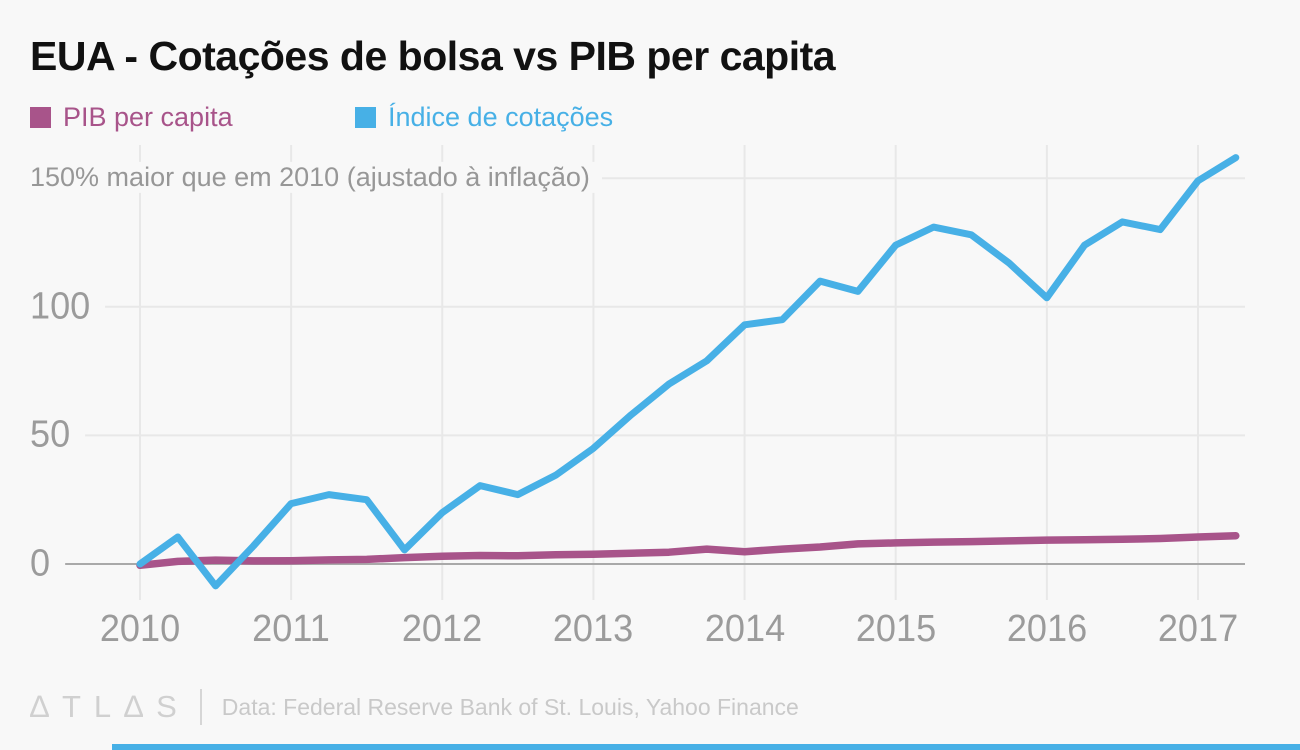 Image resolution: width=1300 pixels, height=750 pixels. Describe the element at coordinates (110, 706) in the screenshot. I see `atlas-logo: ∆TL∆S` at that location.